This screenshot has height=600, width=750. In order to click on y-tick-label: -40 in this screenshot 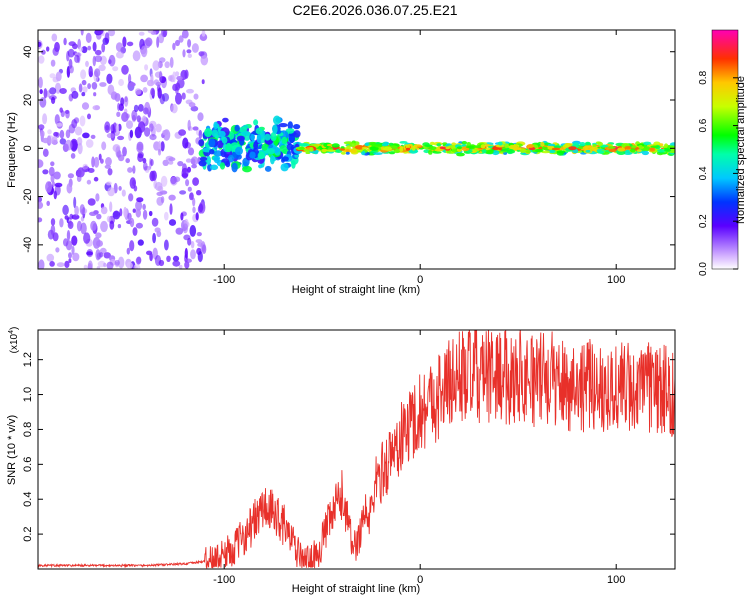, I will do `click(28, 245)`.